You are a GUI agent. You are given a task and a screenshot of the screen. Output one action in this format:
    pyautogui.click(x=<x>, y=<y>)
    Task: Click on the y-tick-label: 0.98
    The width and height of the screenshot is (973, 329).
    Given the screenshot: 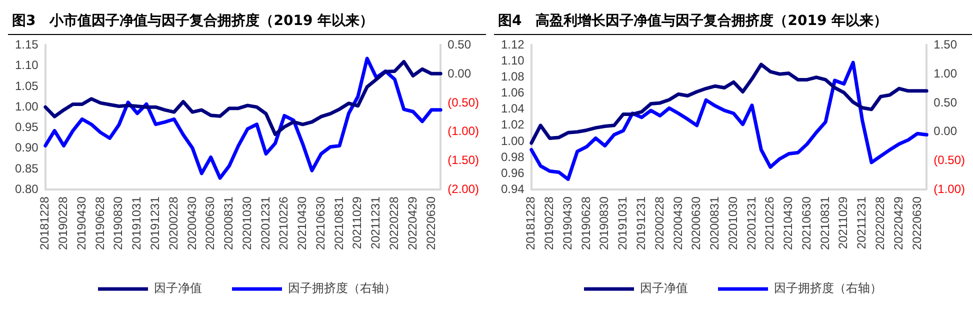 What is the action you would take?
    pyautogui.click(x=512, y=157)
    